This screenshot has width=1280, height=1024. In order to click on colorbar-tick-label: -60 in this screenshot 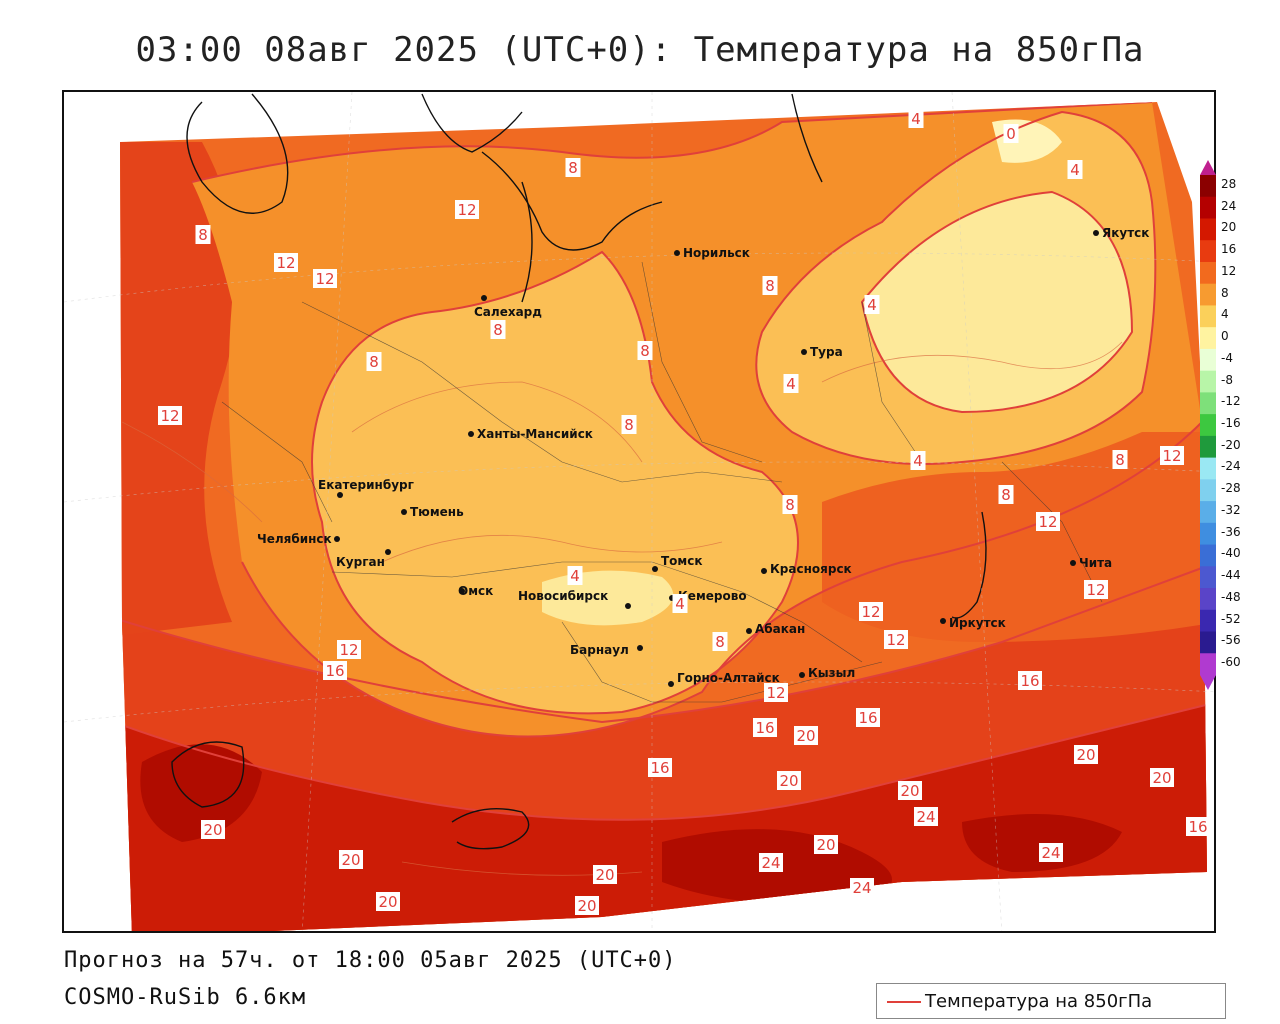, I will do `click(1231, 662)`.